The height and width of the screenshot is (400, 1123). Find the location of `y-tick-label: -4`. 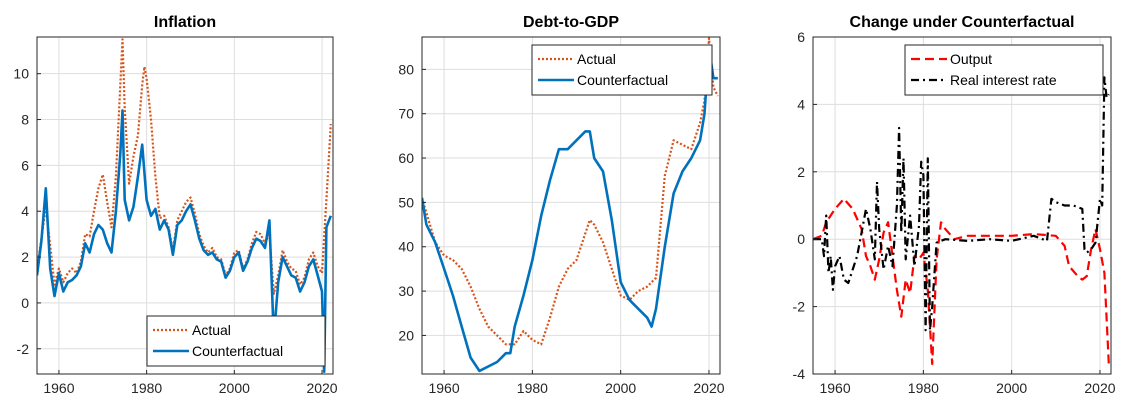

y-tick-label: -4 is located at coordinates (799, 374).